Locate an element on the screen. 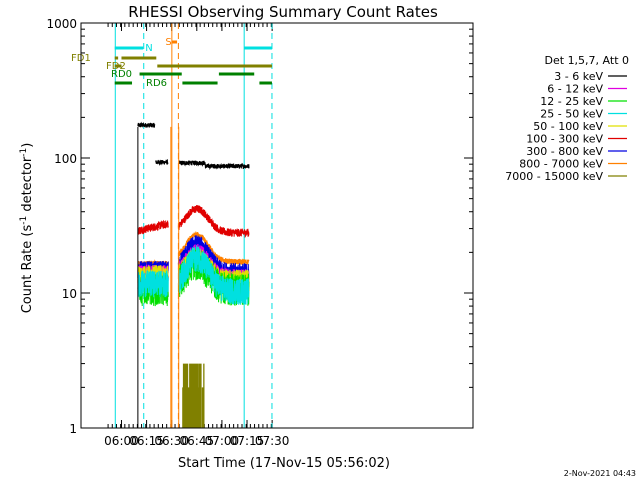 Image resolution: width=640 pixels, height=480 pixels. legend-label: 12 - 25 keV is located at coordinates (571, 101).